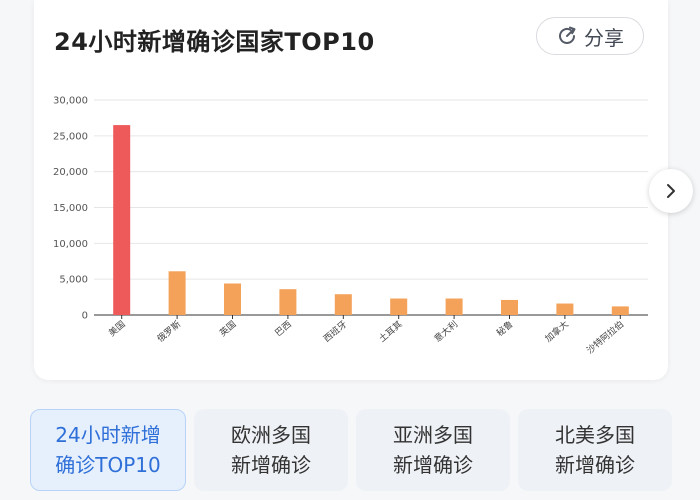 This screenshot has height=500, width=700. What do you see at coordinates (446, 331) in the screenshot?
I see `x-tick-label: 意大利` at bounding box center [446, 331].